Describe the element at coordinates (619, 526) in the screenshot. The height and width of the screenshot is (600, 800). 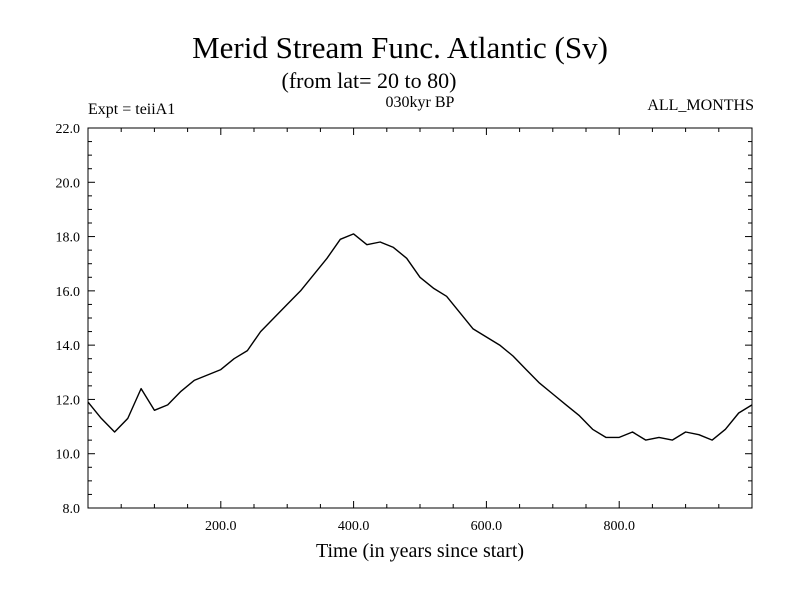
I see `x-tick-label: 800.0` at that location.